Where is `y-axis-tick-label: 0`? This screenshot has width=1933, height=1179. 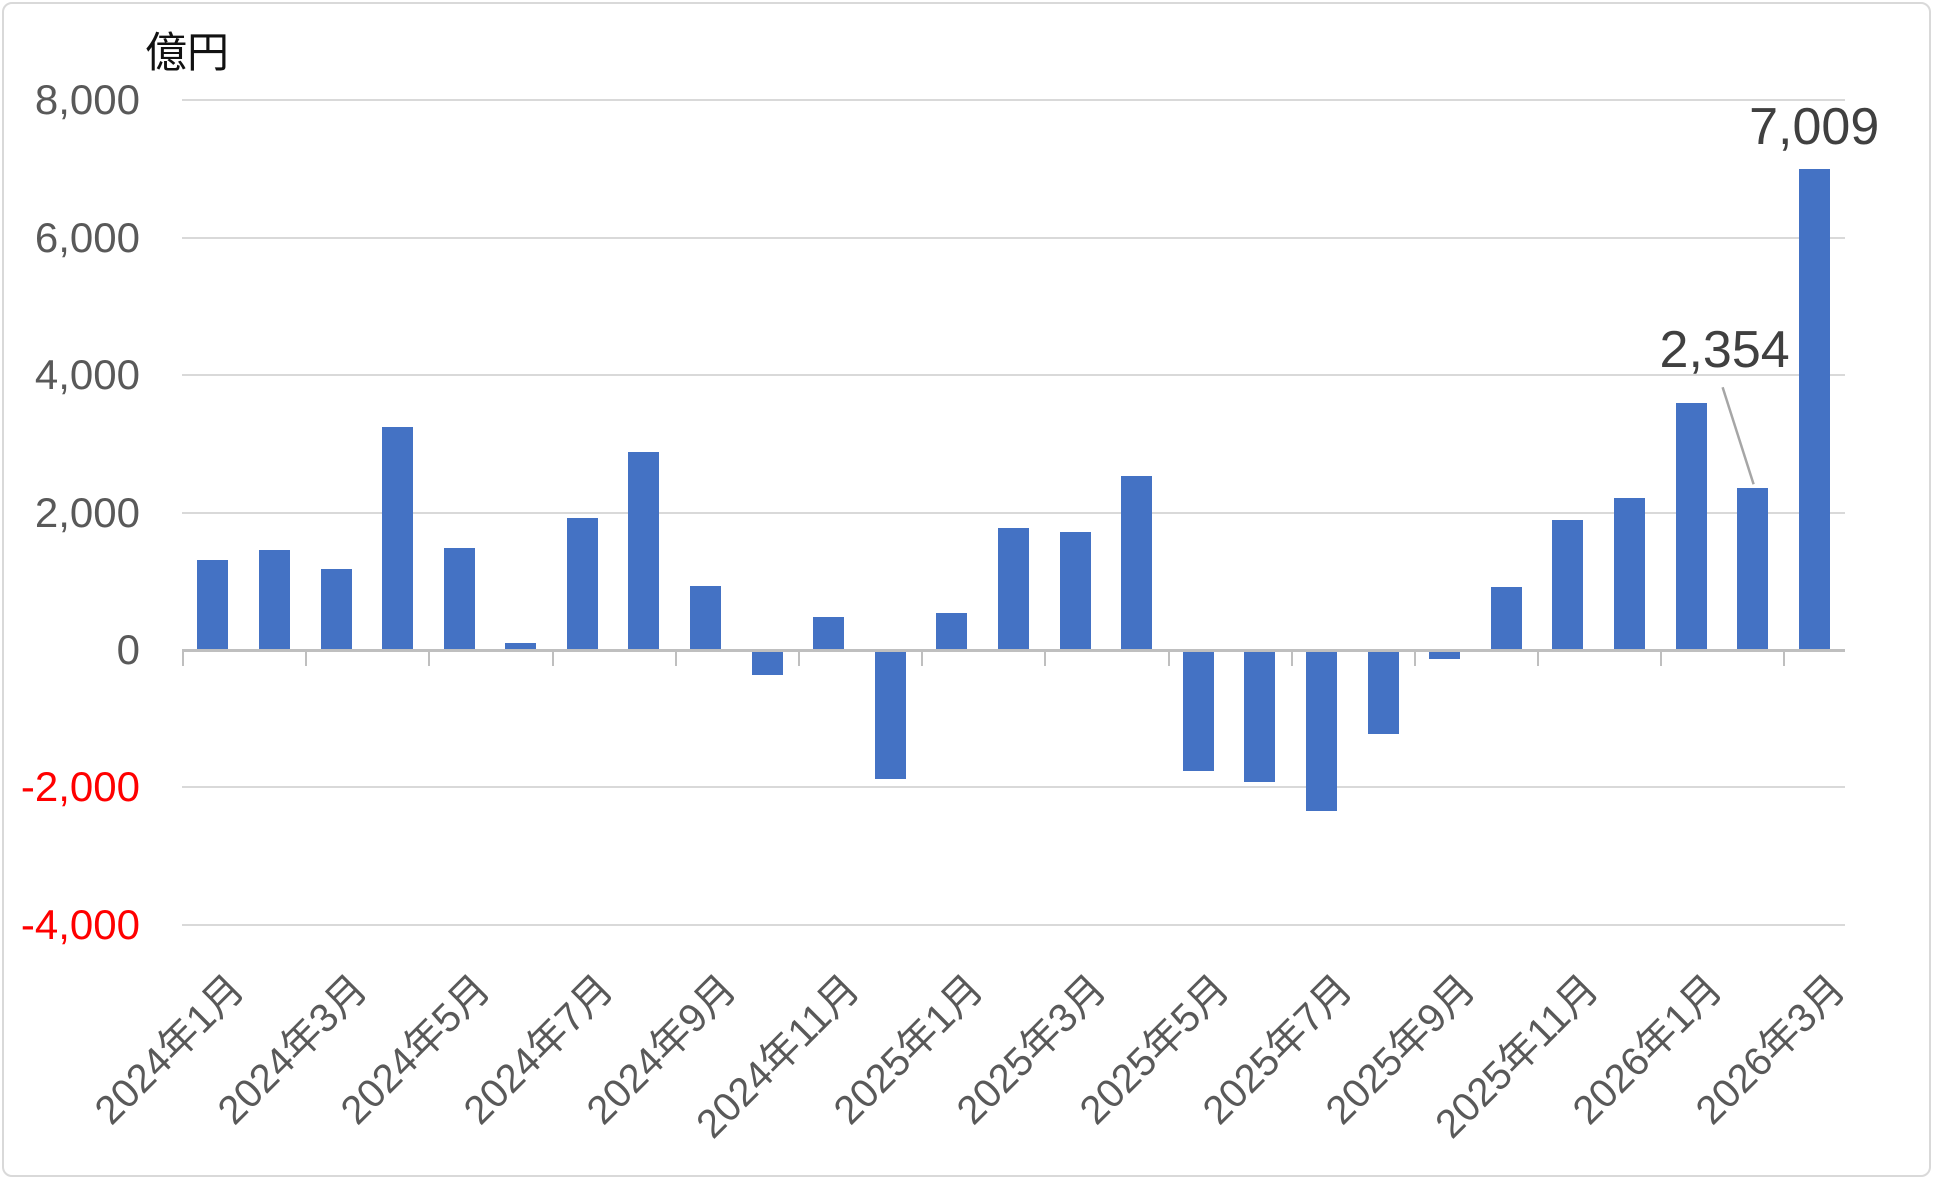
y-axis-tick-label: 0 is located at coordinates (128, 649).